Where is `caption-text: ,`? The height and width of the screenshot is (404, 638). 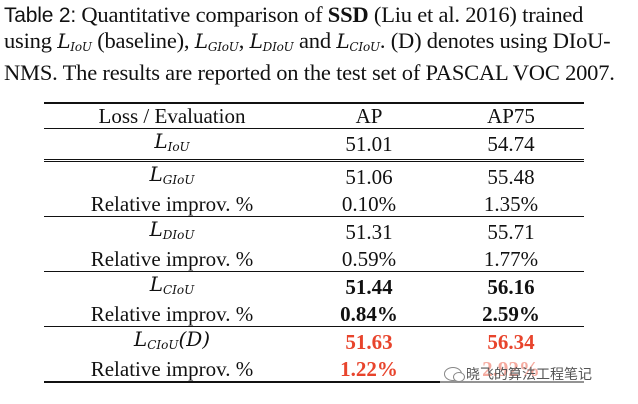 caption-text: , is located at coordinates (244, 40).